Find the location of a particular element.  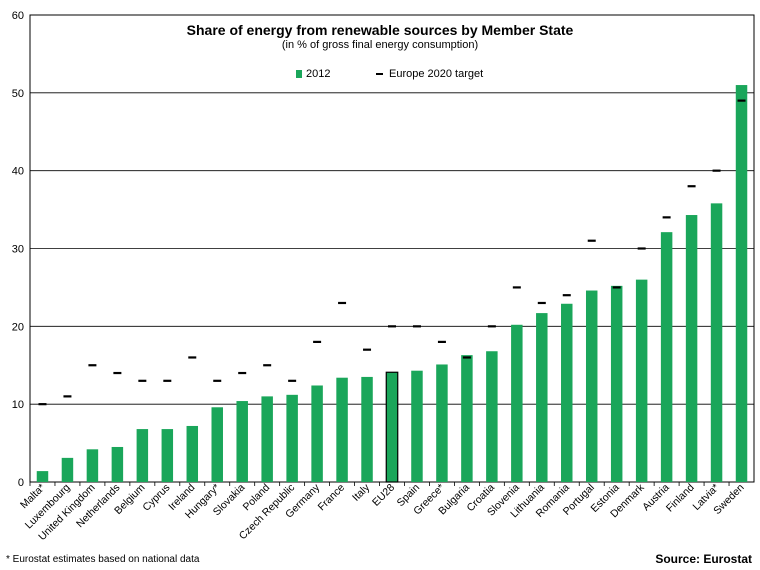

legend-label-target: Europe 2020 target is located at coordinates (436, 74).